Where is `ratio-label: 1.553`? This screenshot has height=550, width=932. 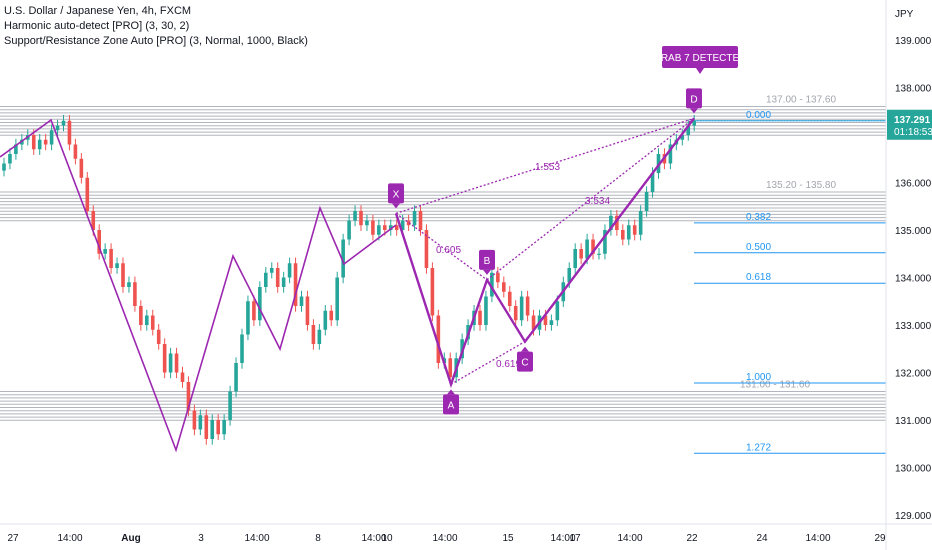 ratio-label: 1.553 is located at coordinates (547, 167).